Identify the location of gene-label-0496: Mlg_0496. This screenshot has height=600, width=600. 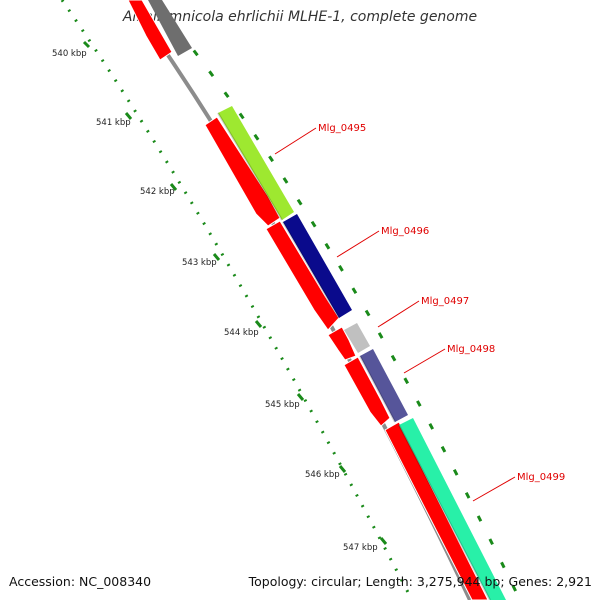
(405, 231).